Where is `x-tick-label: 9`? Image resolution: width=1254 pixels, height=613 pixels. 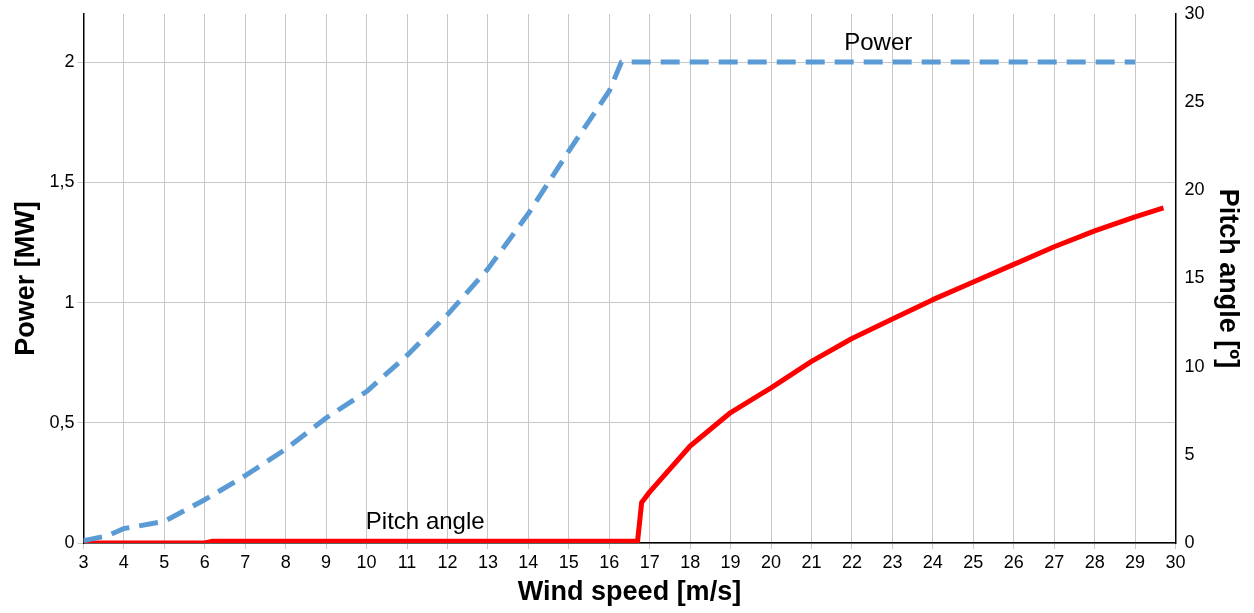 x-tick-label: 9 is located at coordinates (326, 561).